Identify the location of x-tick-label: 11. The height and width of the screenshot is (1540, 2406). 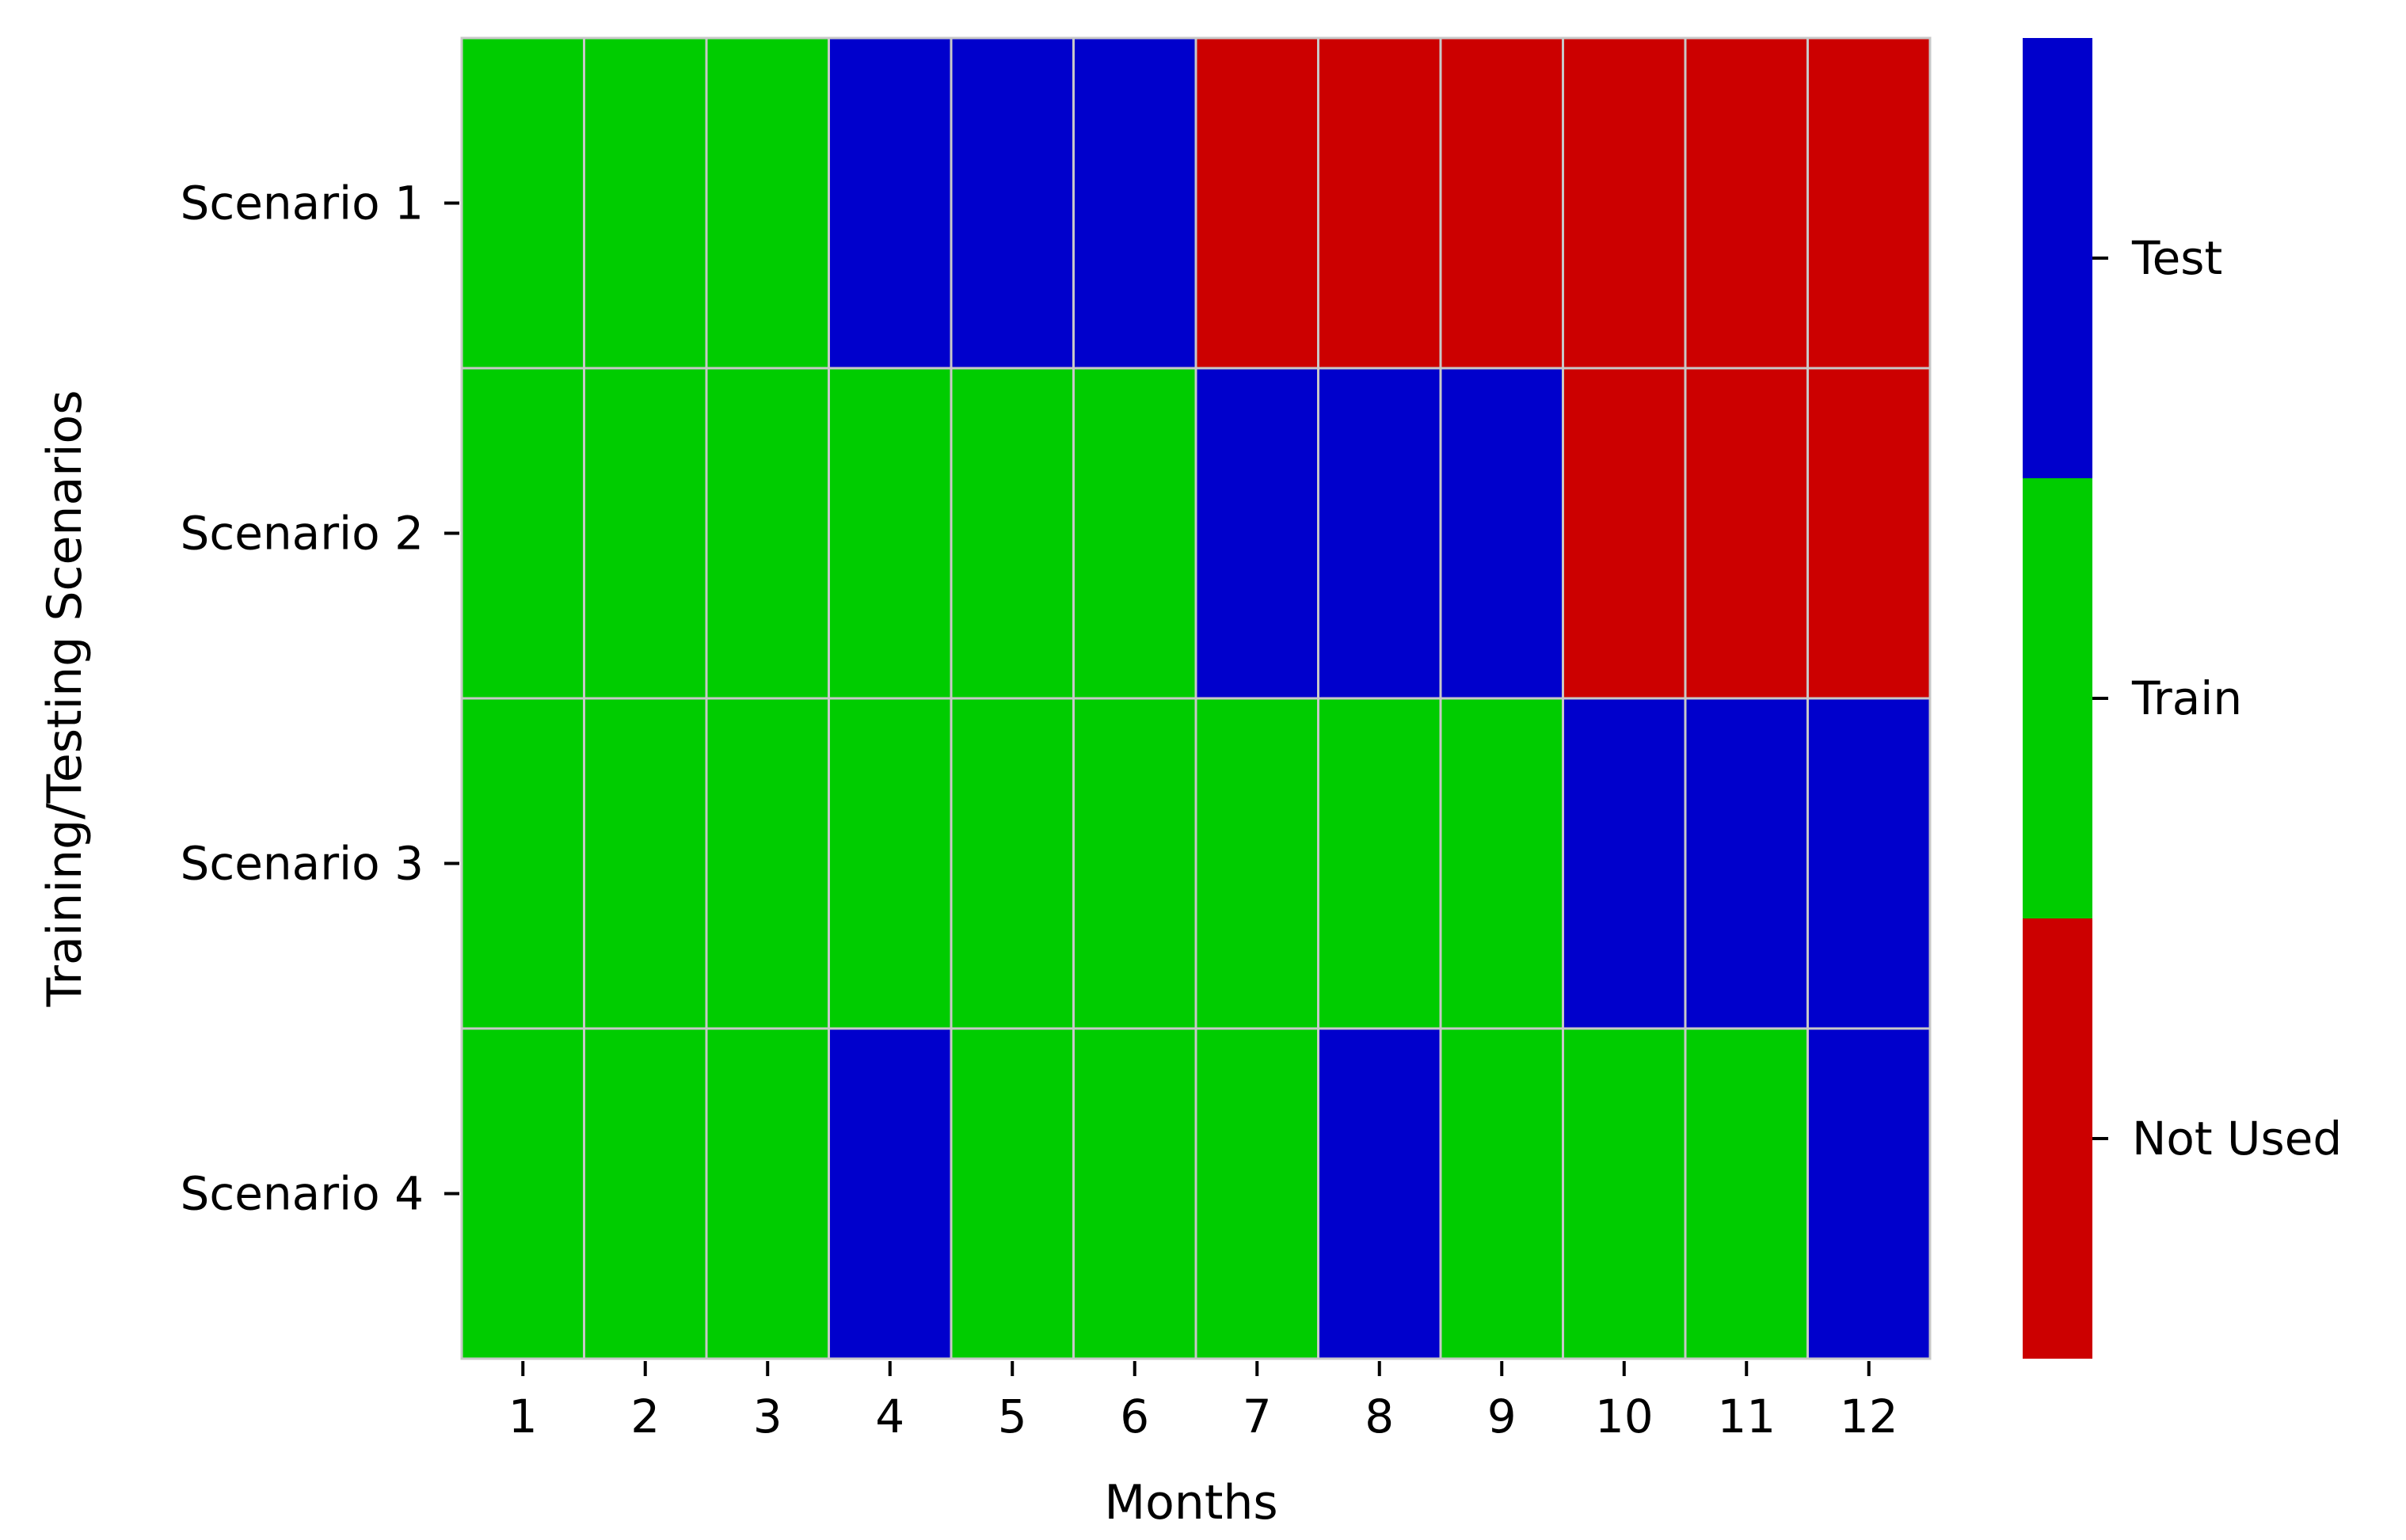
(1746, 1416).